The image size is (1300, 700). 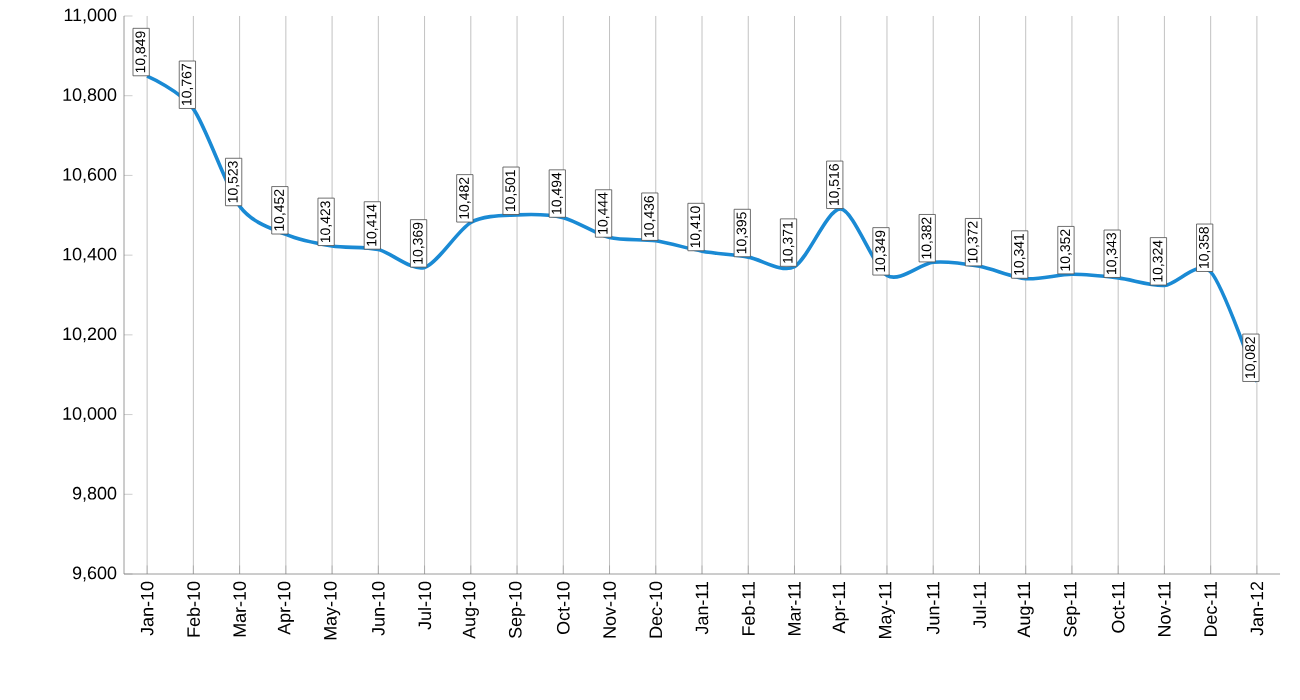 I want to click on x-tick-label: Dec-10, so click(x=656, y=609).